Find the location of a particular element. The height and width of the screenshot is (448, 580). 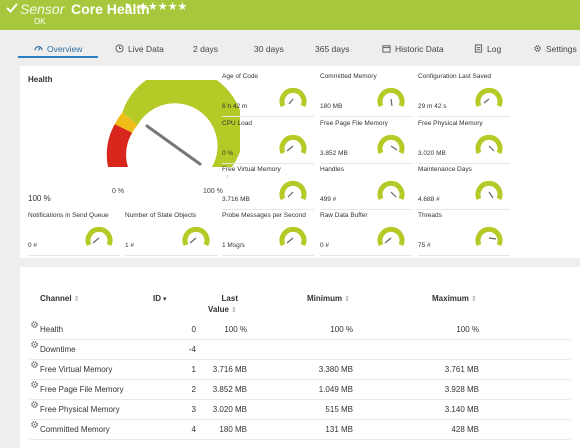

tab-log: Log is located at coordinates (487, 51).